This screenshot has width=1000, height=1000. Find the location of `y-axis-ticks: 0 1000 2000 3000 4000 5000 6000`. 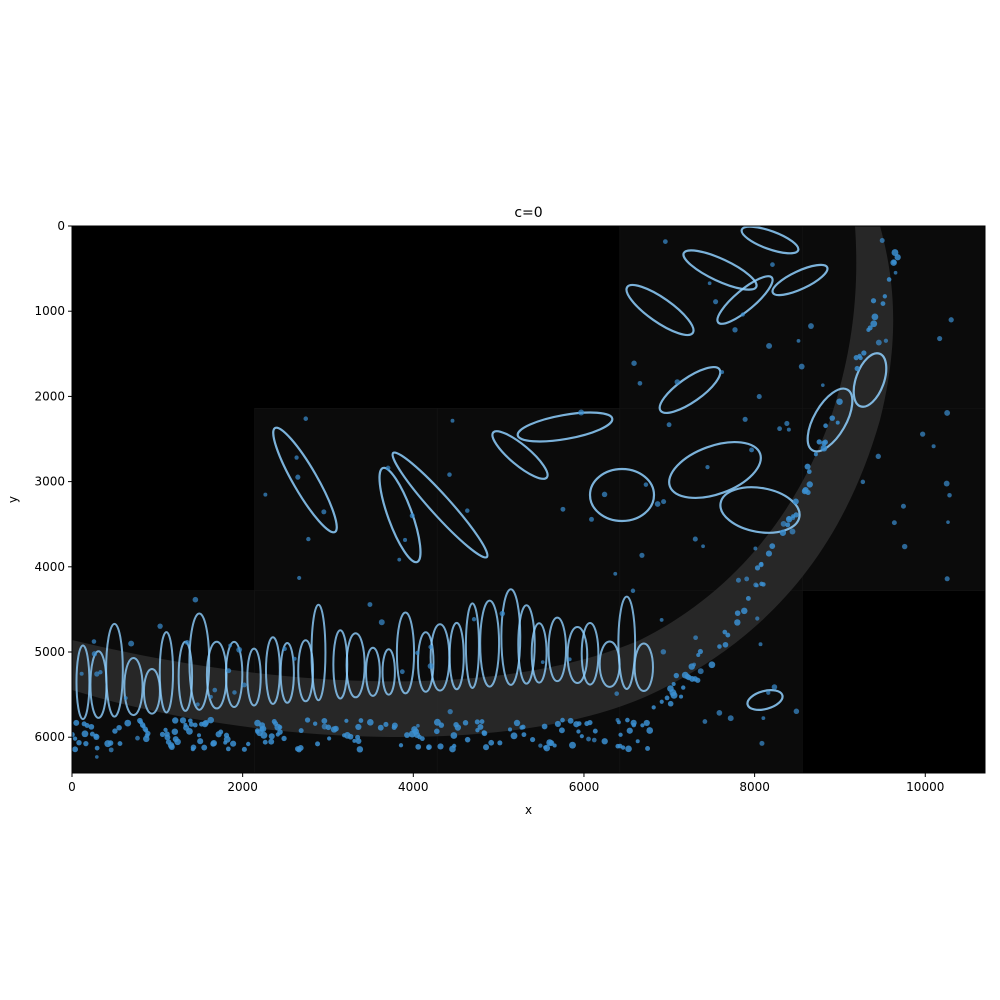

y-axis-ticks: 0 1000 2000 3000 4000 5000 6000 is located at coordinates (53, 481).